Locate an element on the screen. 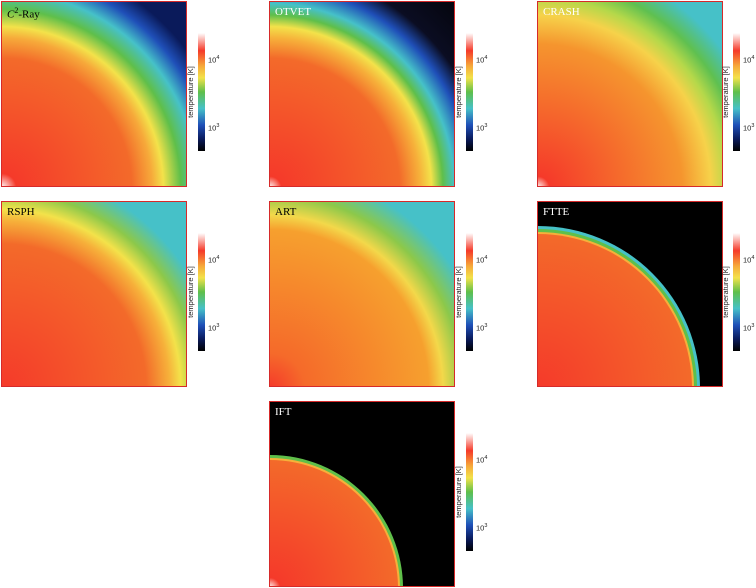 The width and height of the screenshot is (756, 588). panel-art: ART is located at coordinates (362, 294).